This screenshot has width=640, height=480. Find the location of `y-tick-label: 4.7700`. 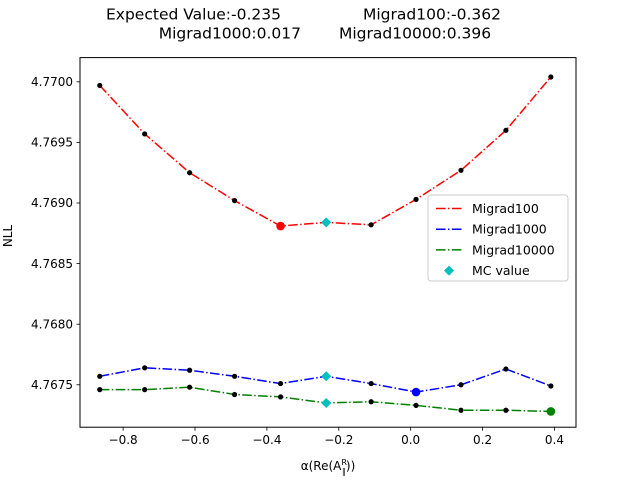

y-tick-label: 4.7700 is located at coordinates (52, 82).